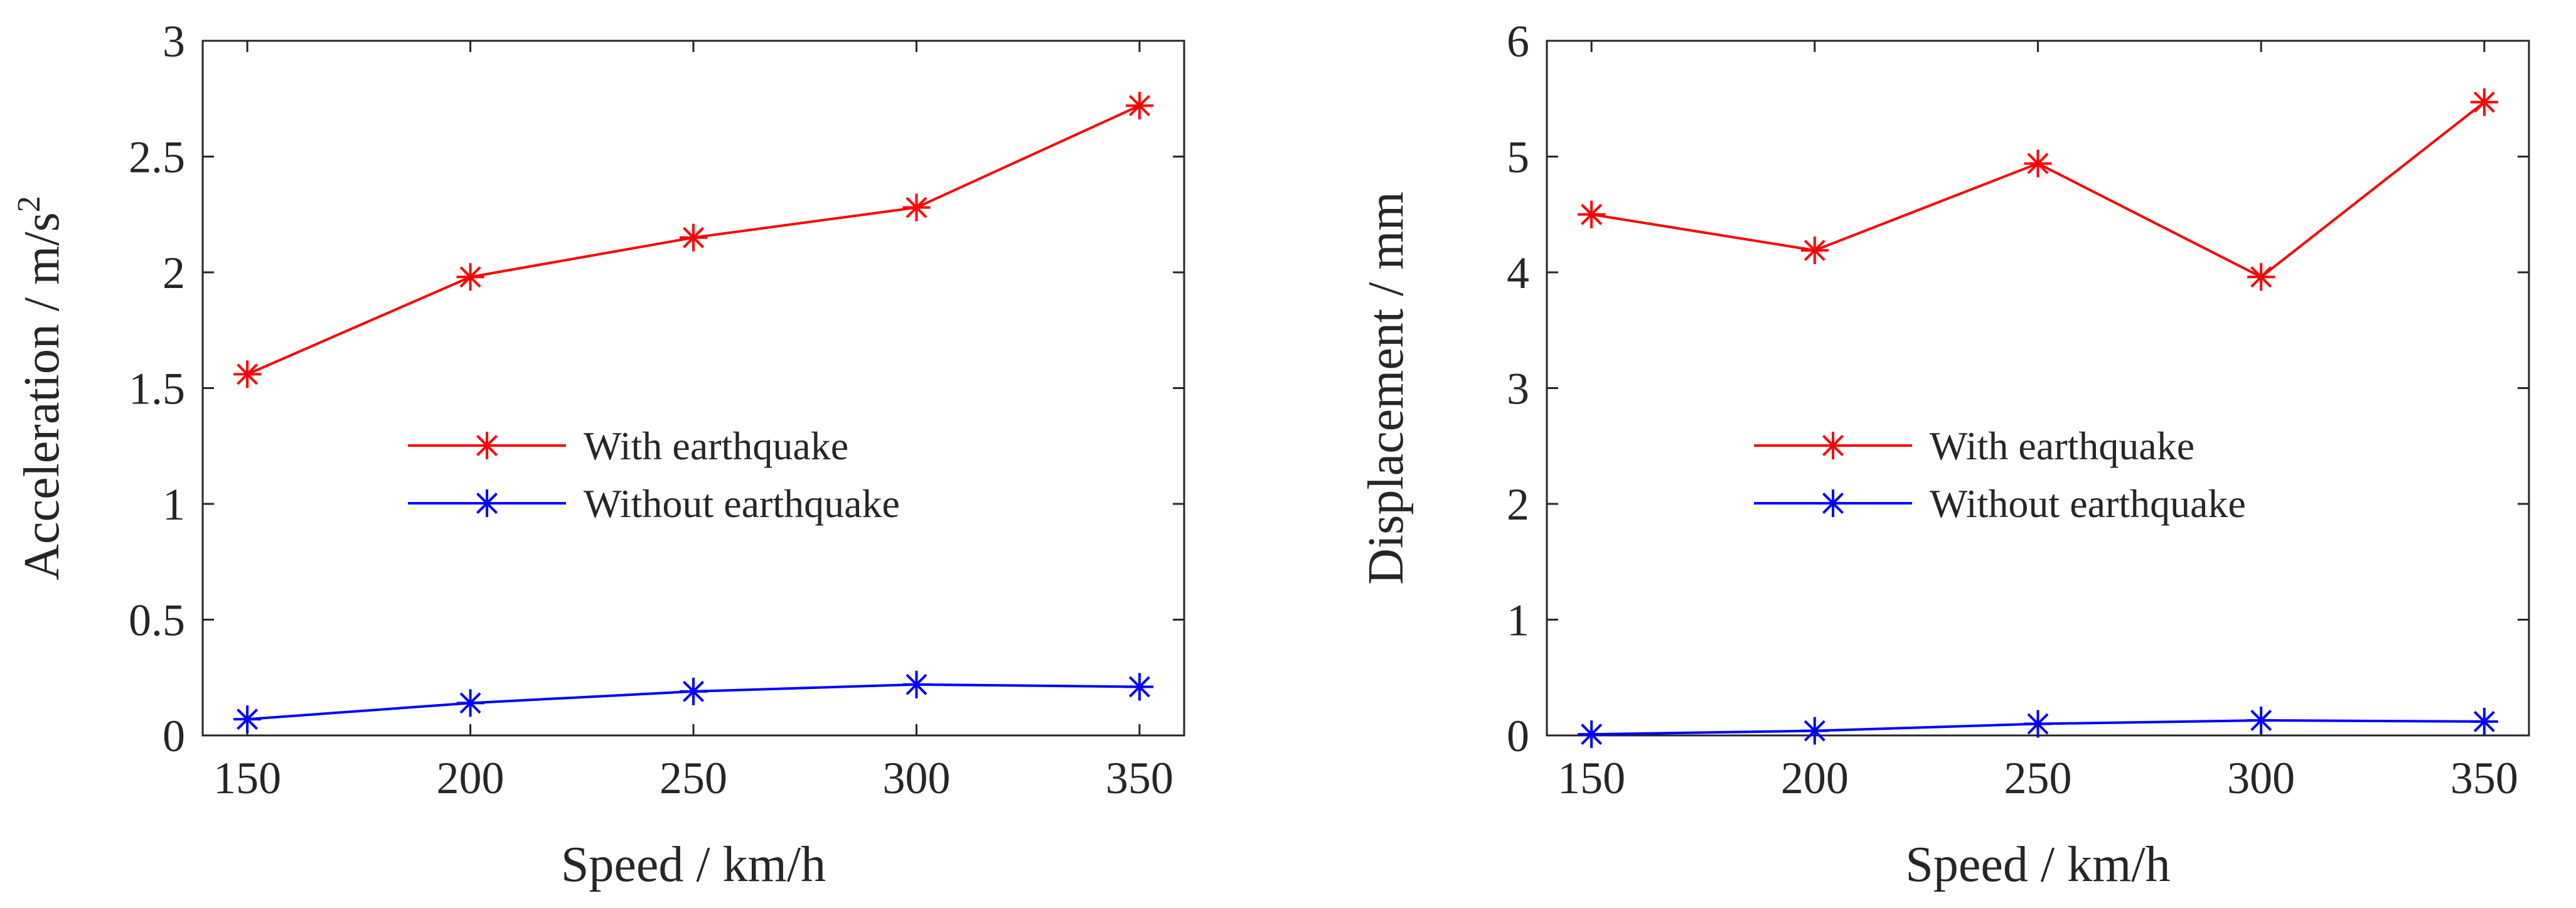 The height and width of the screenshot is (908, 2576). Describe the element at coordinates (157, 157) in the screenshot. I see `y-tick-label: 2.5` at that location.